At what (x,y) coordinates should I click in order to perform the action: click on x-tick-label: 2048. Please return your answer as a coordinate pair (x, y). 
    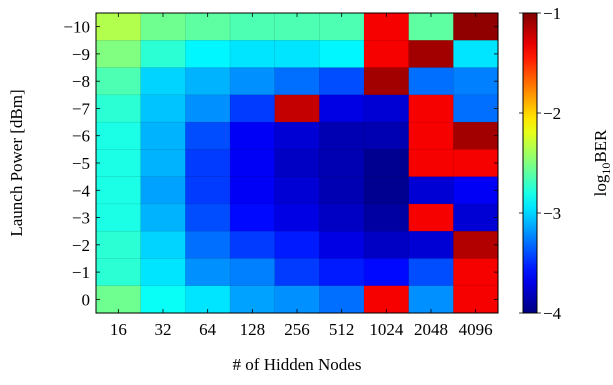
    Looking at the image, I should click on (431, 329).